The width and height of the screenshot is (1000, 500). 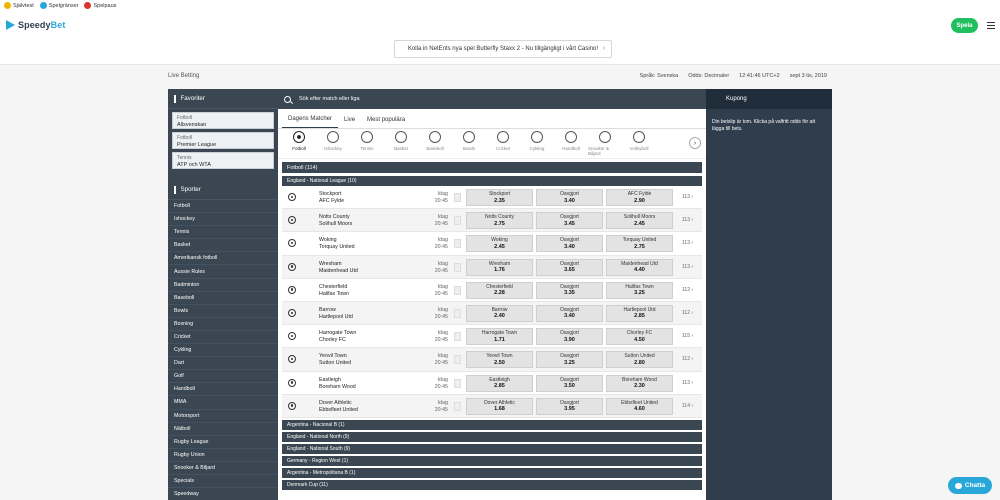 What do you see at coordinates (223, 220) in the screenshot?
I see `sidebar-sport-item: Ishockey` at bounding box center [223, 220].